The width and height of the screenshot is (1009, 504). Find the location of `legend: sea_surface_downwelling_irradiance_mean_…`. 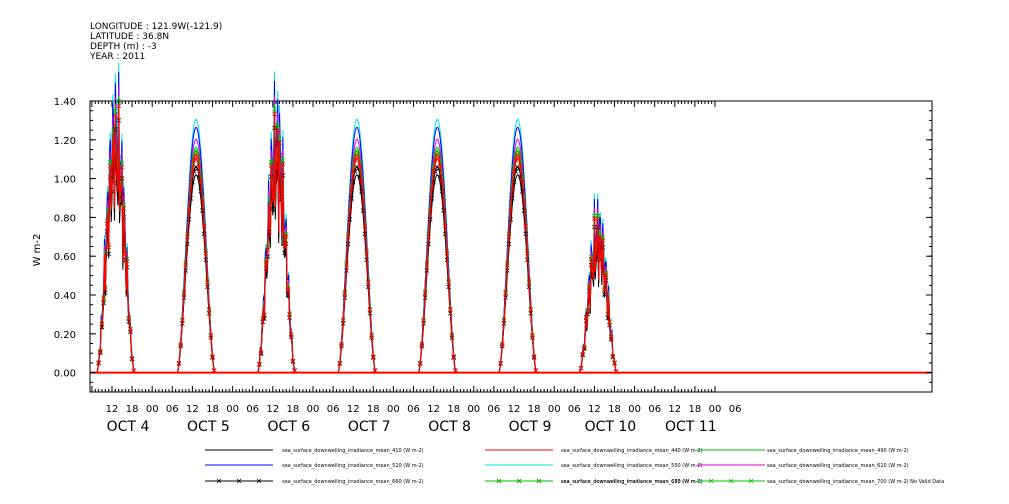

legend: sea_surface_downwelling_irradiance_mean_… is located at coordinates (574, 466).